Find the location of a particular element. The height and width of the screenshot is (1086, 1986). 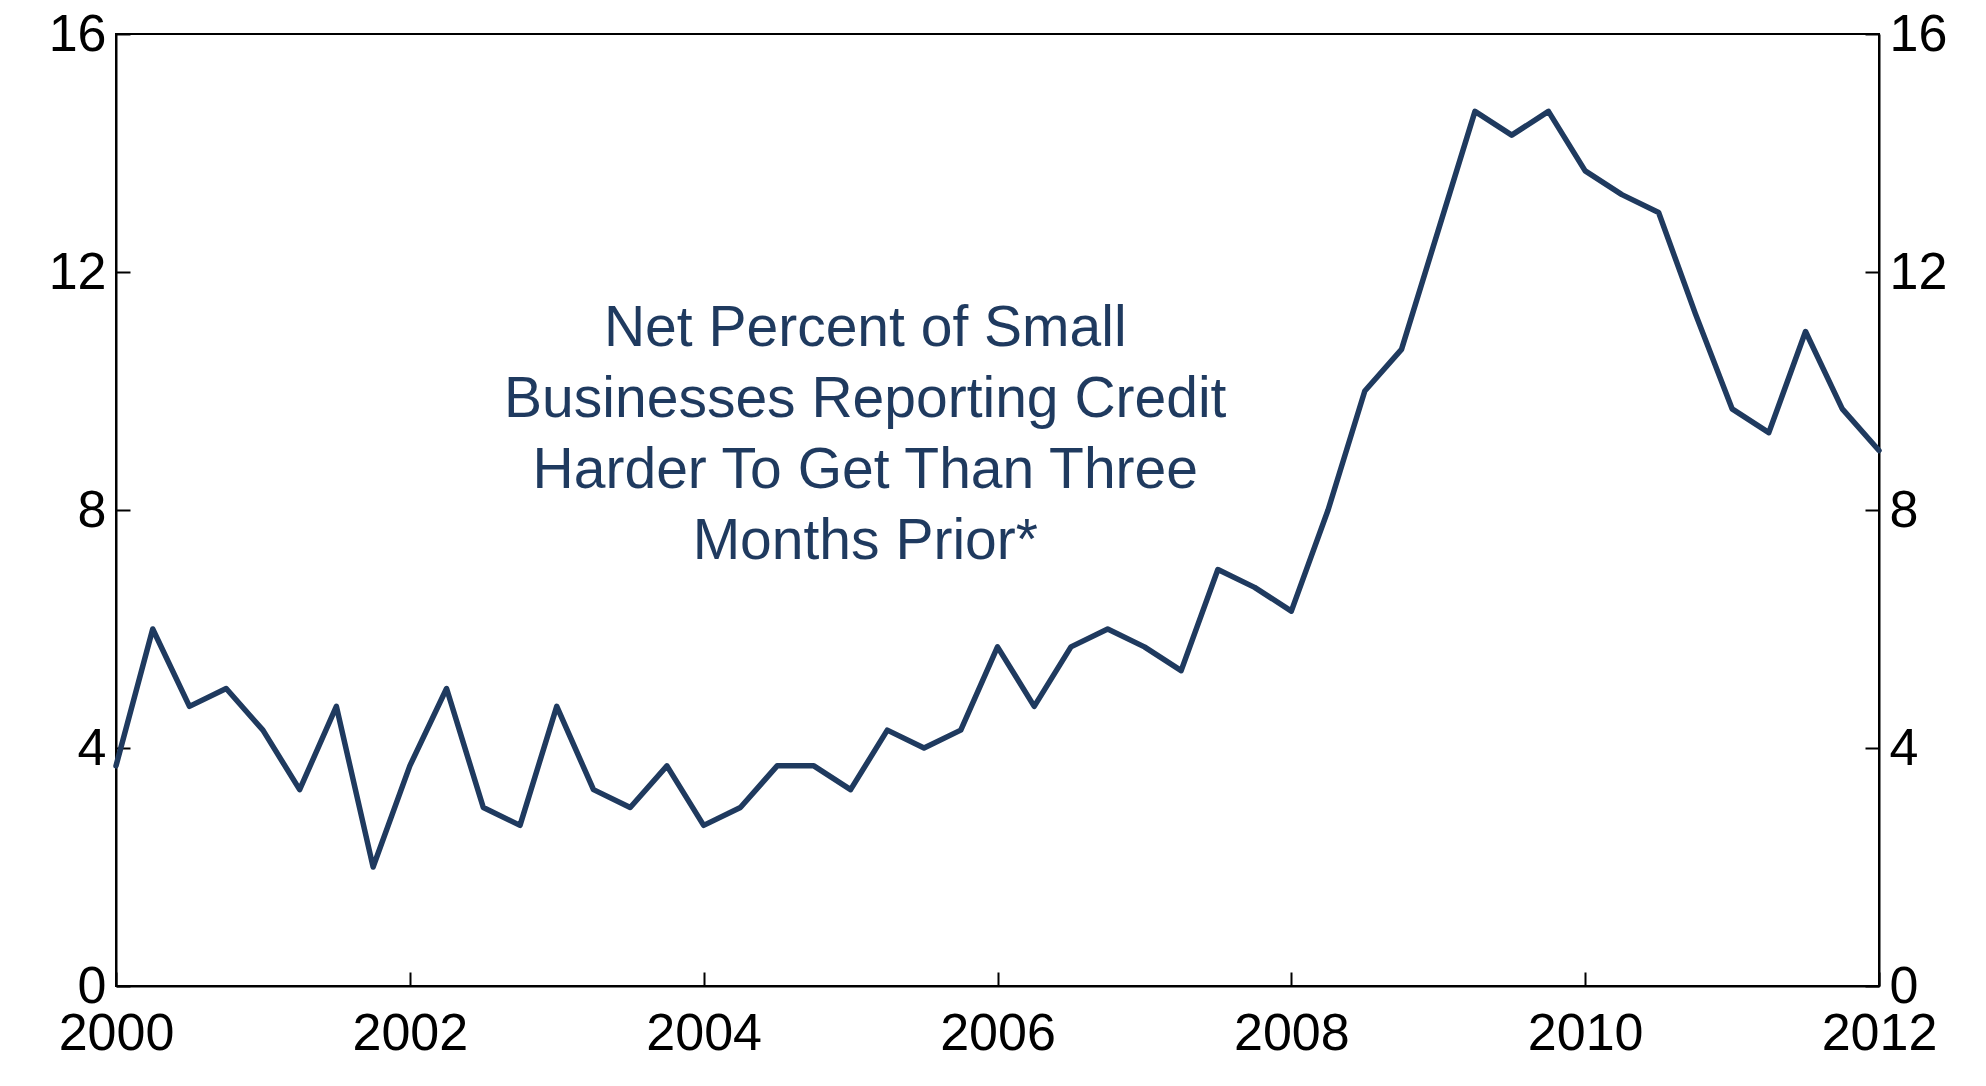

y-tick-label: 16 is located at coordinates (77, 32).